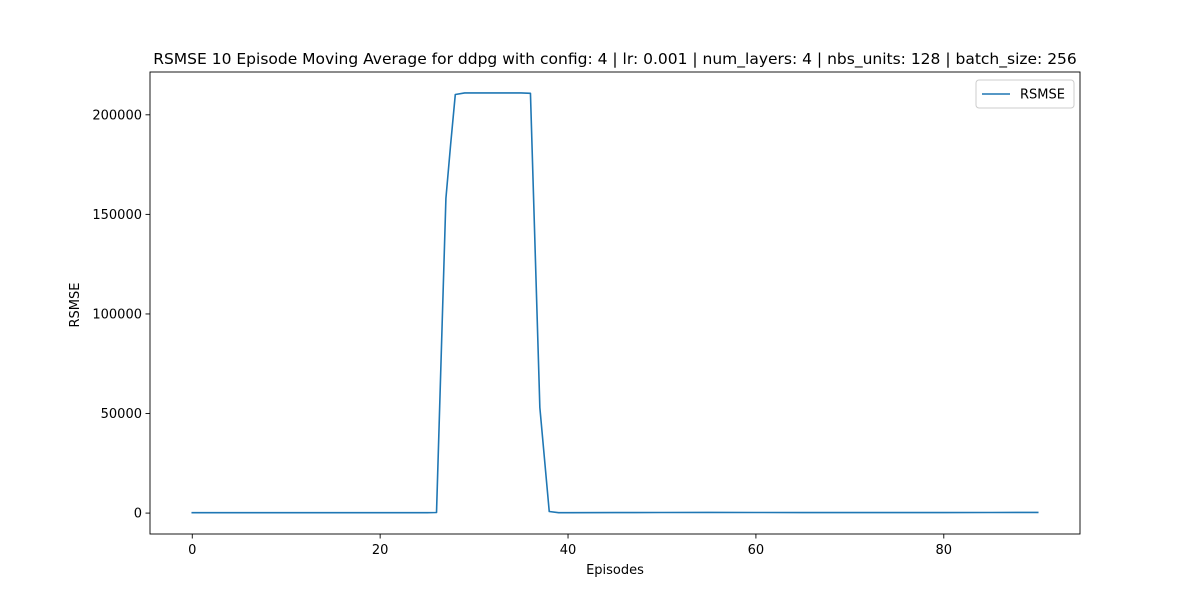 The height and width of the screenshot is (600, 1200). I want to click on y-tick-label: 100000, so click(117, 314).